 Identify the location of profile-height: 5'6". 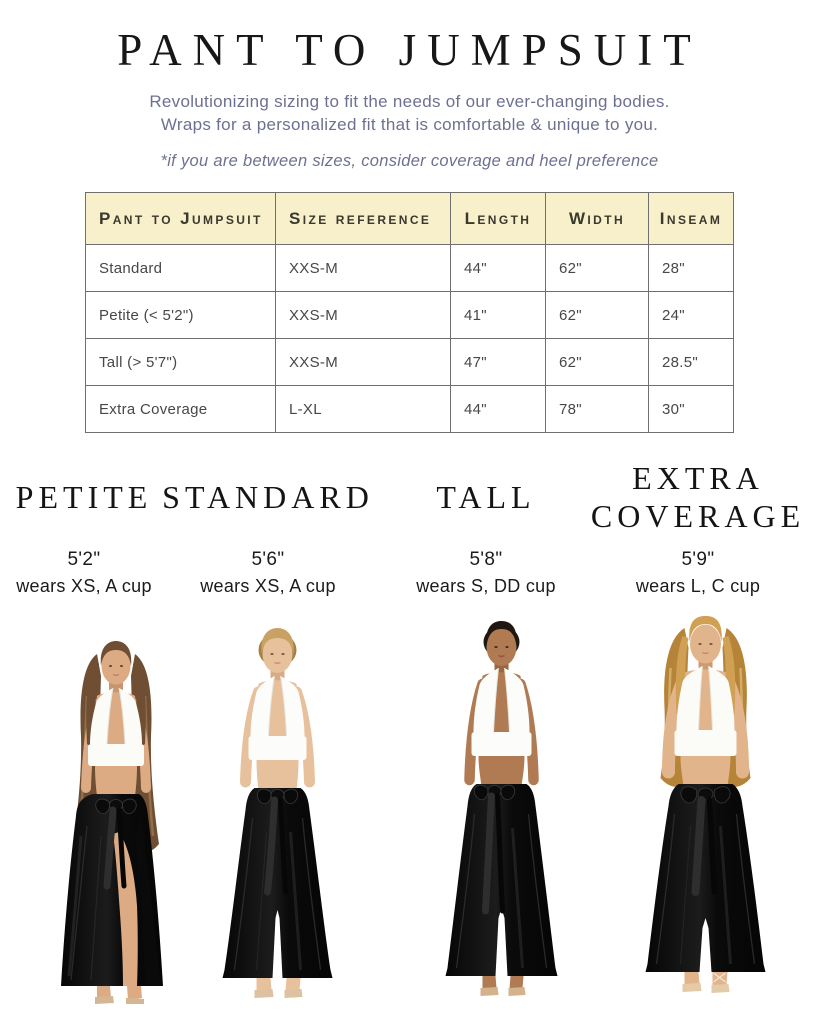
(268, 559).